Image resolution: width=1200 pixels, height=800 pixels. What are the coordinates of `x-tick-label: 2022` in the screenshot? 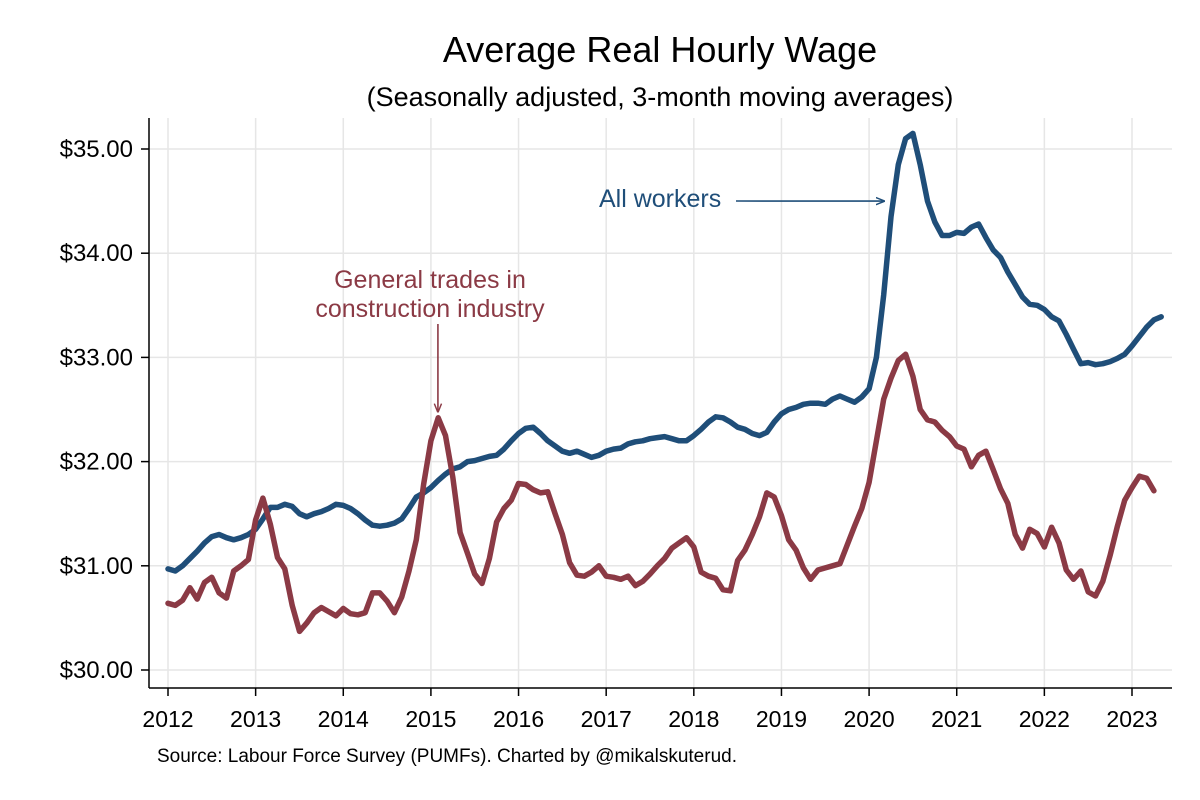 It's located at (1044, 719).